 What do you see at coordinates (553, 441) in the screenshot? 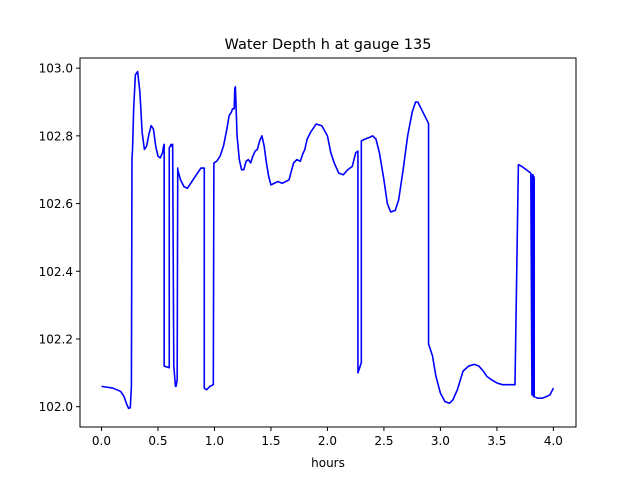
I see `x-tick-label: 4.0` at bounding box center [553, 441].